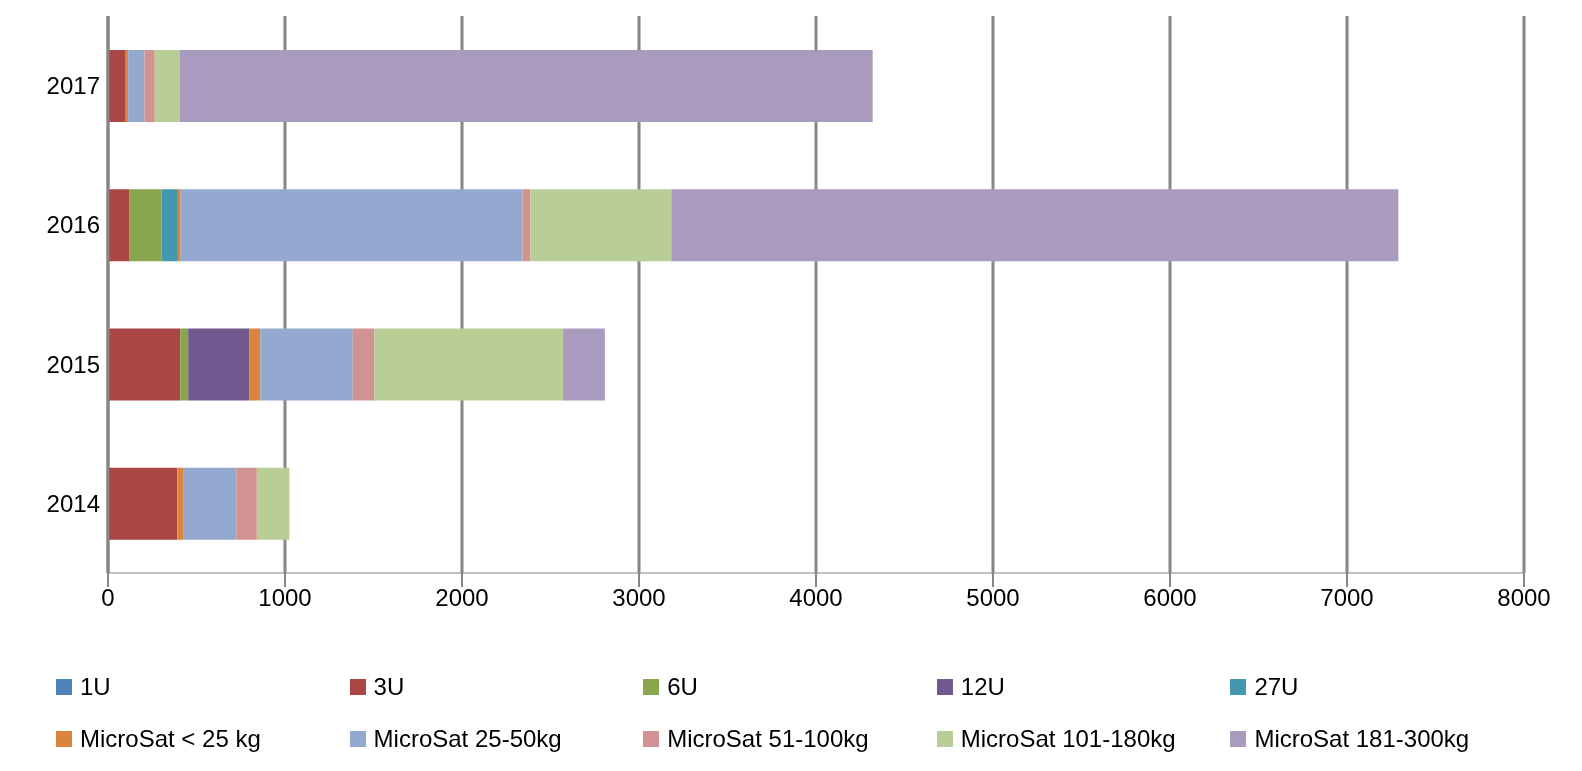 The image size is (1582, 771). Describe the element at coordinates (1524, 598) in the screenshot. I see `x-tick-label: 8000` at that location.